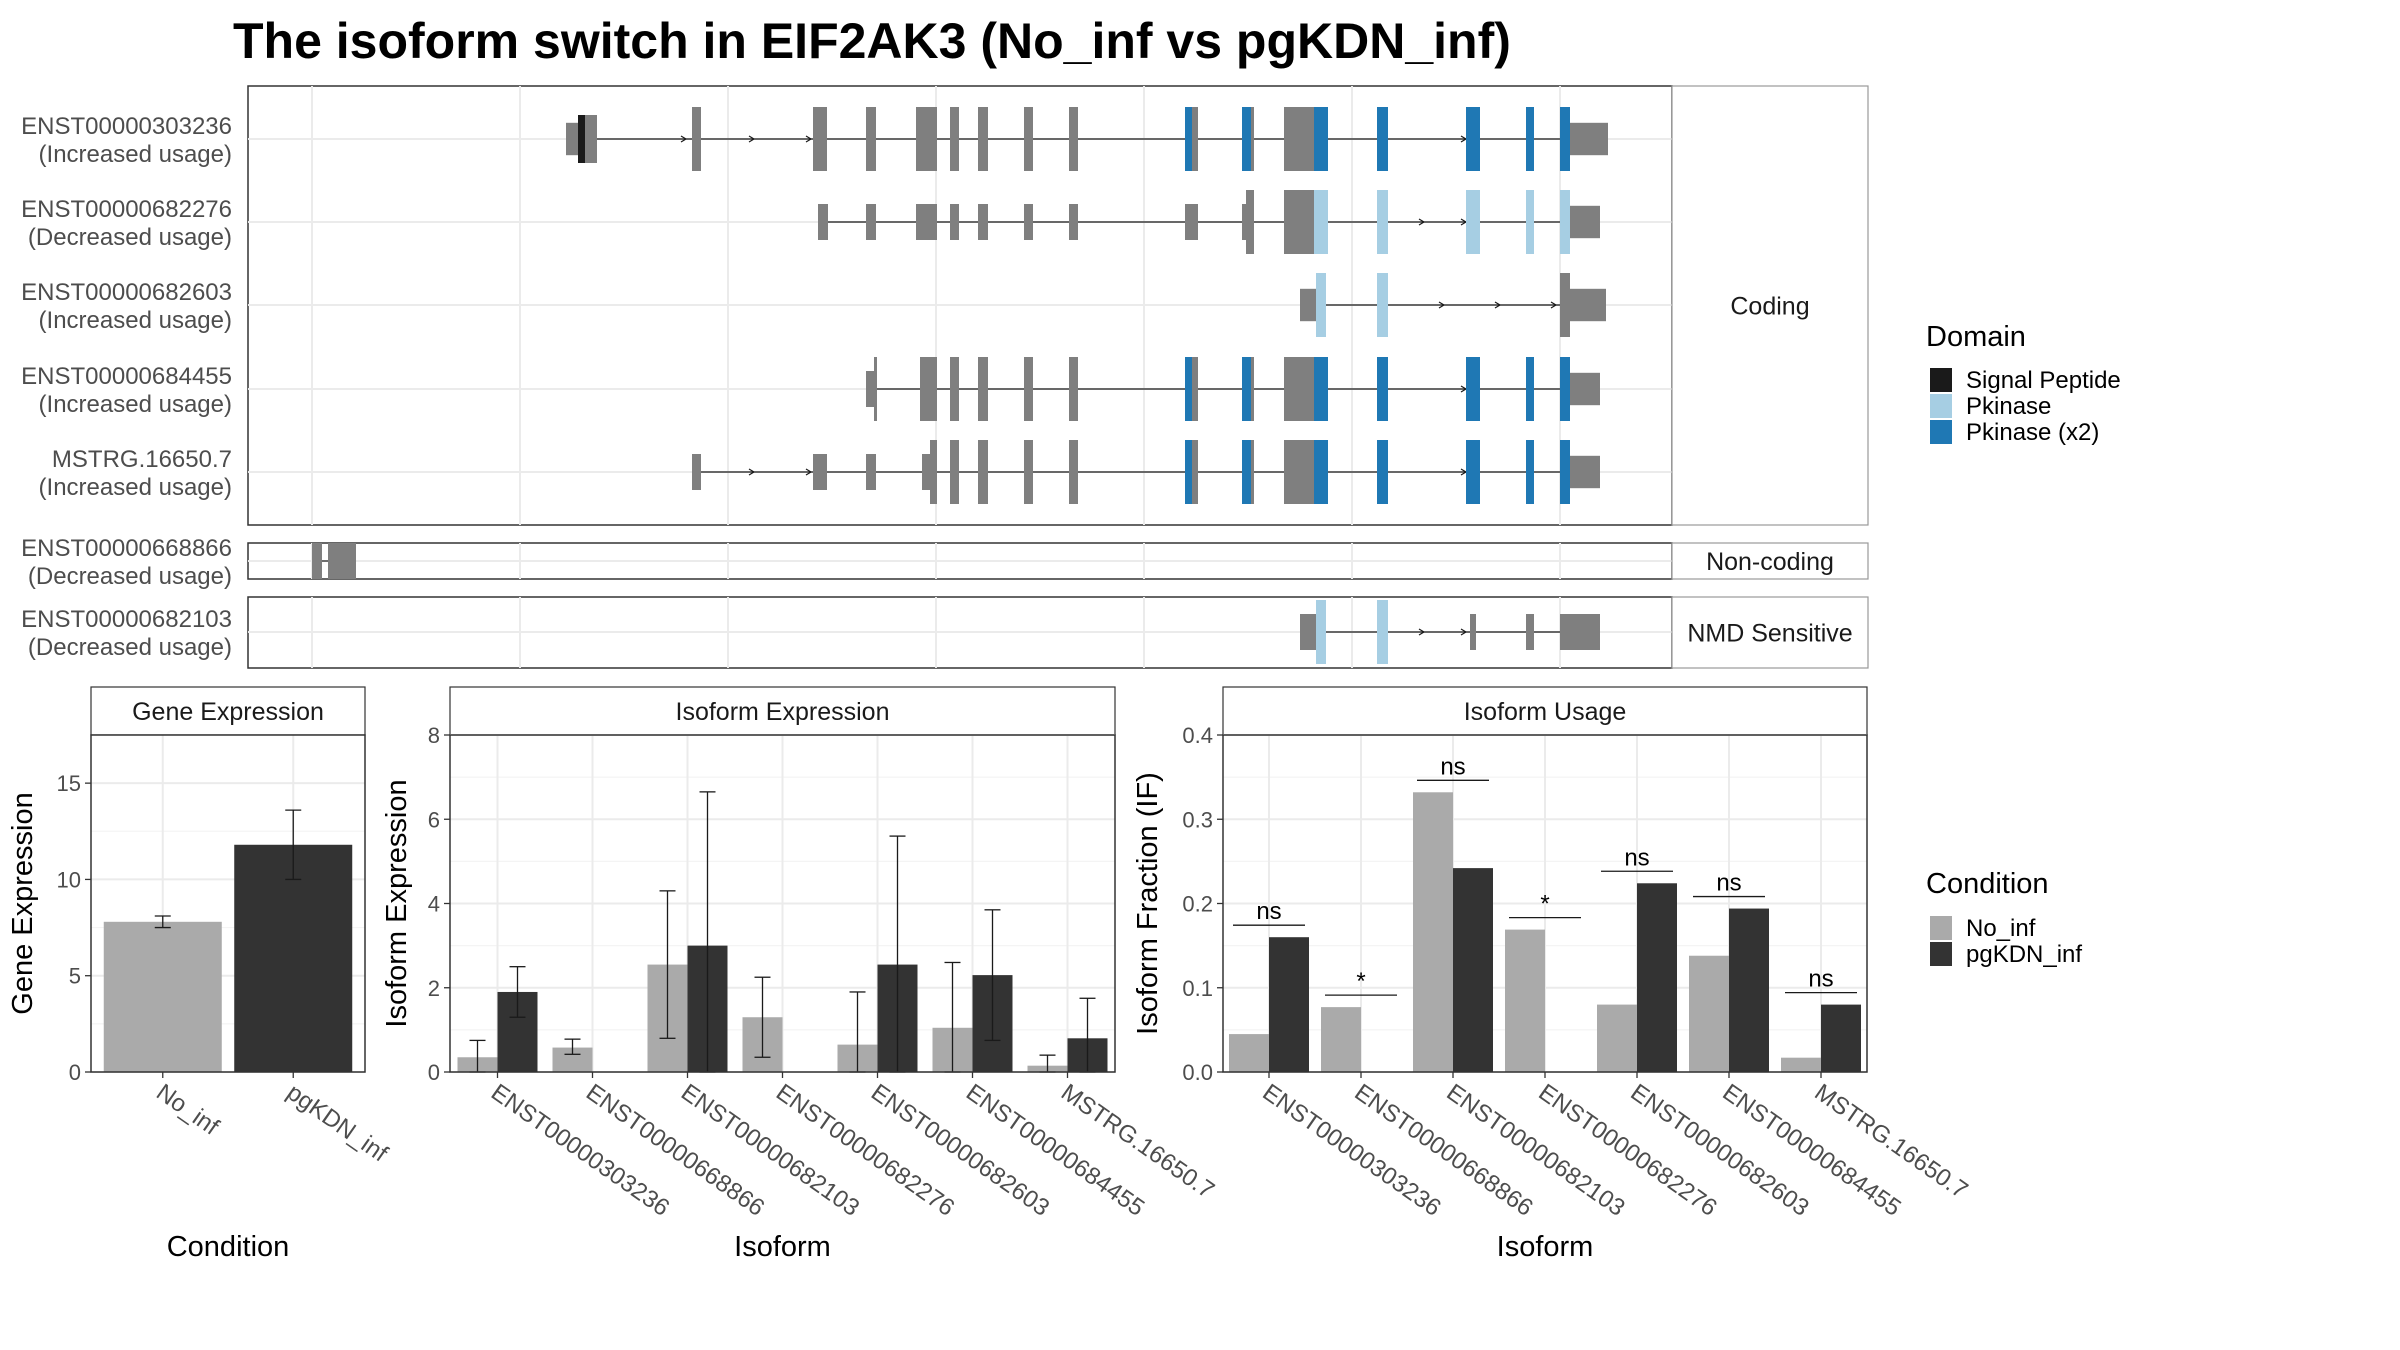 Image resolution: width=2400 pixels, height=1350 pixels. What do you see at coordinates (1544, 904) in the screenshot?
I see `significance-label: *` at bounding box center [1544, 904].